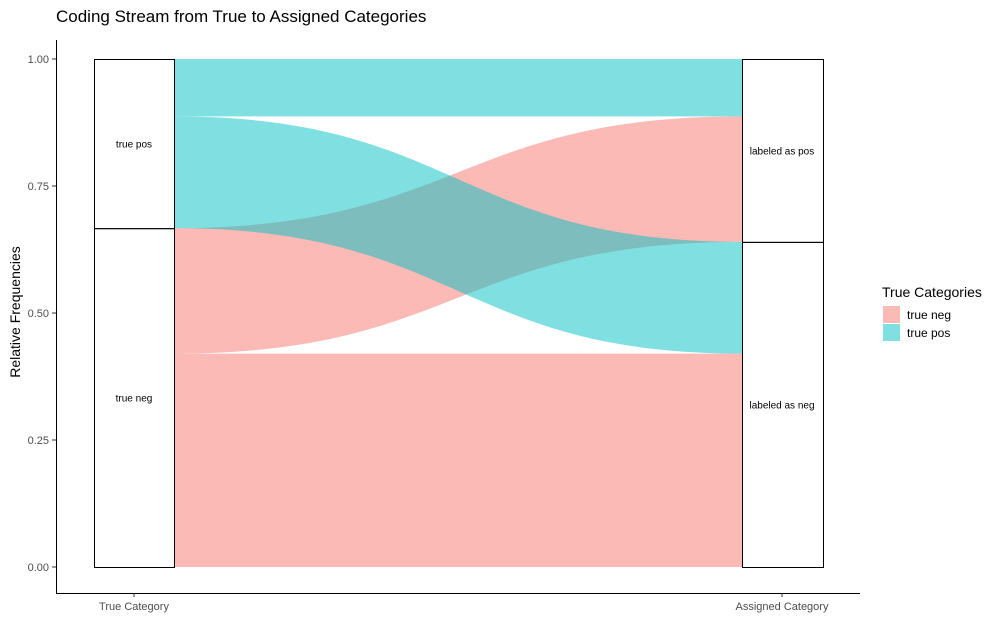  Describe the element at coordinates (38, 187) in the screenshot. I see `y-tick-label: 0.75` at that location.